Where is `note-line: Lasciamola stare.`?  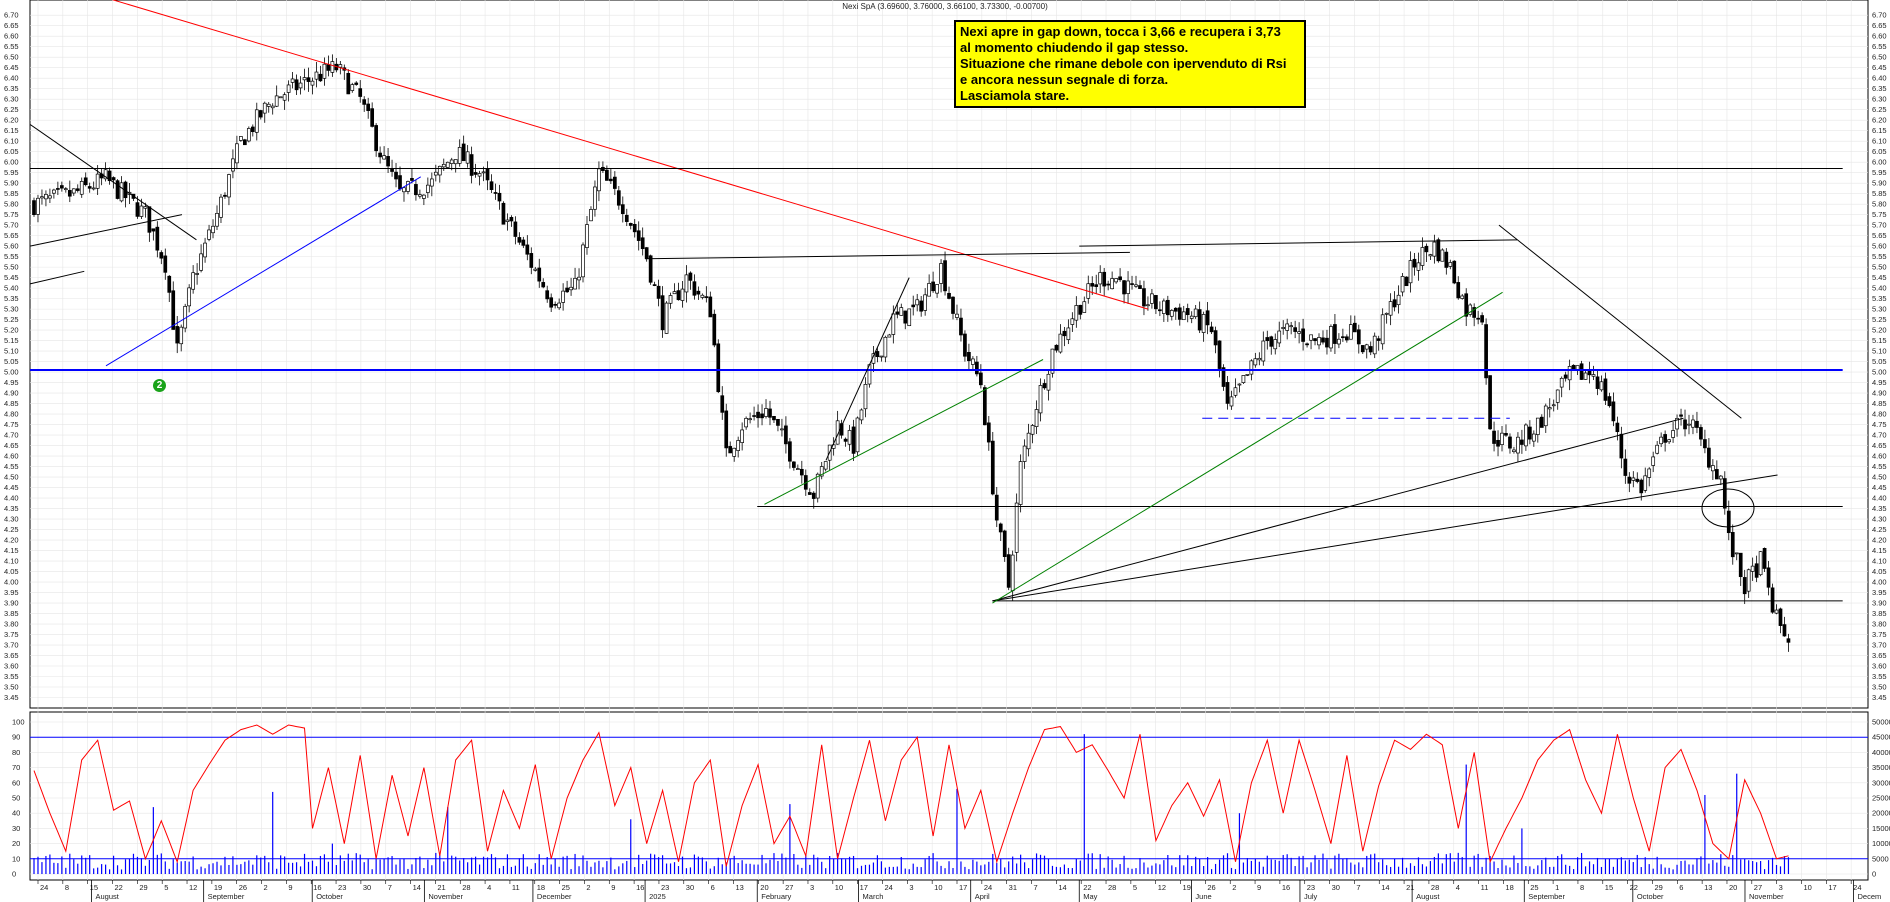 note-line: Lasciamola stare. is located at coordinates (1015, 95).